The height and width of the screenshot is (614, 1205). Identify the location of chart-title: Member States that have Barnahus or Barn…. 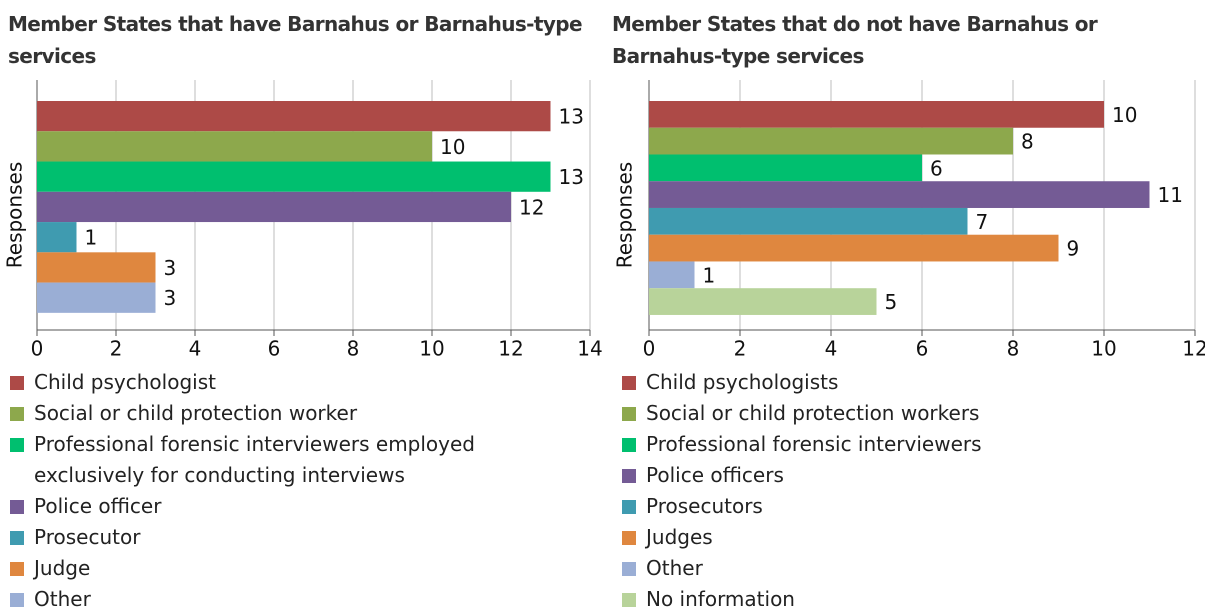
(295, 40).